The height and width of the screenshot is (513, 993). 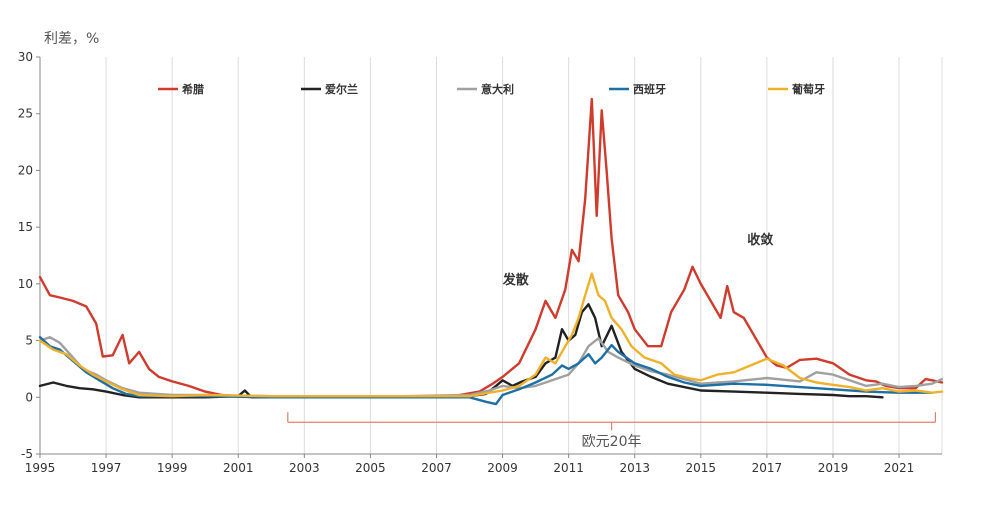 I want to click on y-tick-label: 0, so click(x=29, y=397).